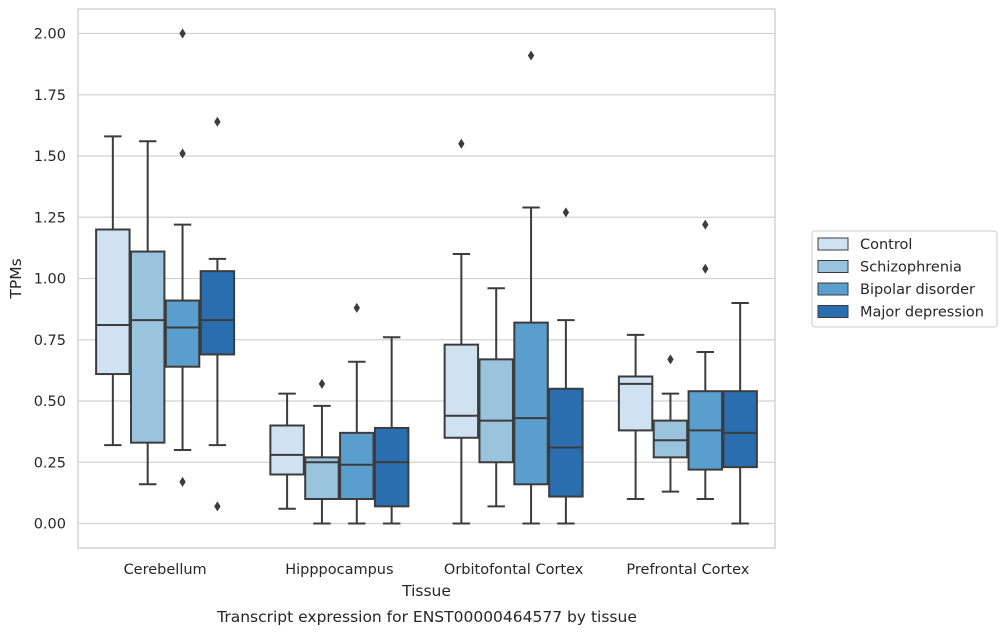 The width and height of the screenshot is (1007, 638). I want to click on legend-item: Major depression, so click(900, 313).